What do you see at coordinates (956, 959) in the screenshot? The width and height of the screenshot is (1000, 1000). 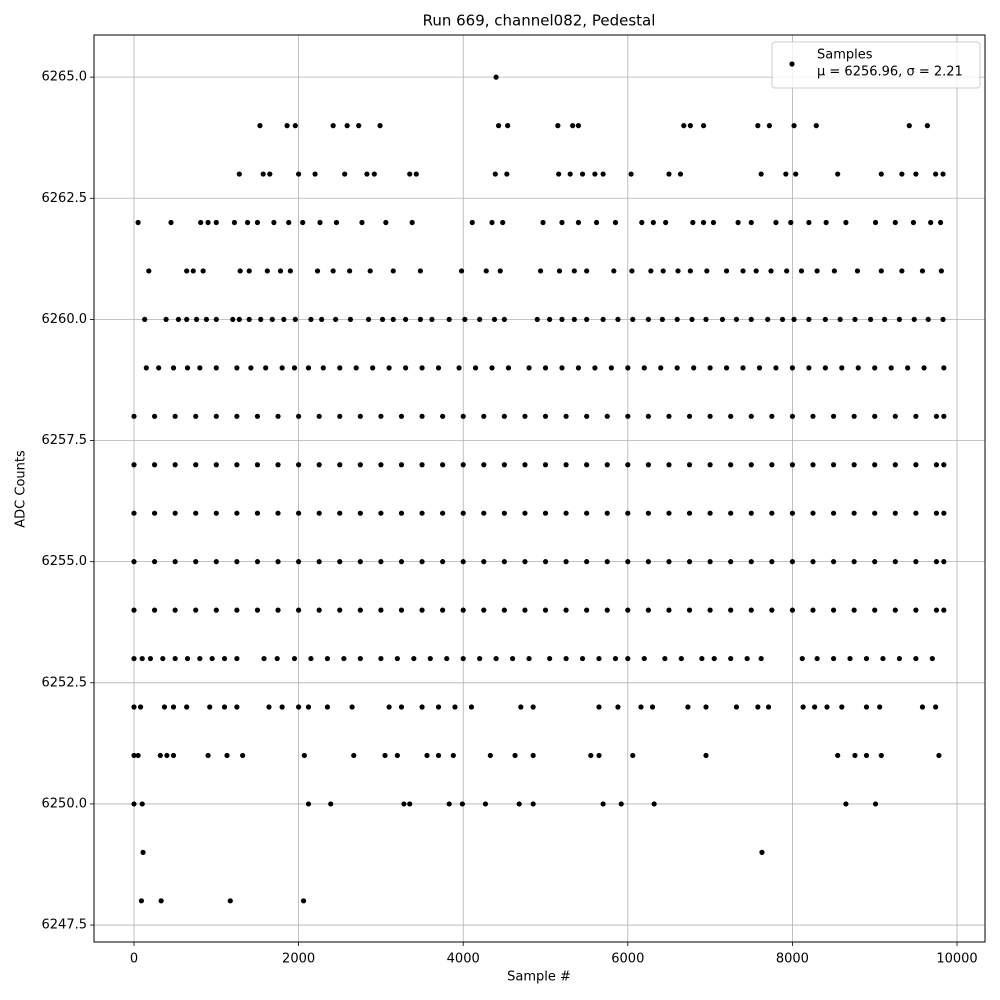 I see `x-tick-label: 10000` at bounding box center [956, 959].